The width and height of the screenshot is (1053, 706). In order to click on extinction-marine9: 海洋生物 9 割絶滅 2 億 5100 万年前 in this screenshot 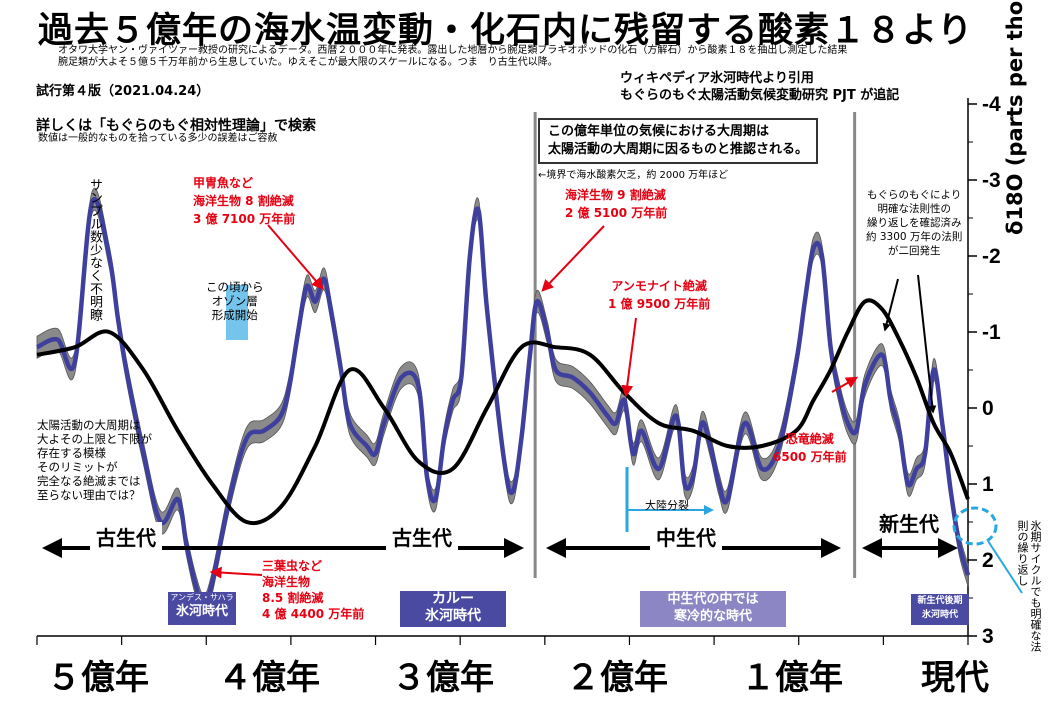, I will do `click(616, 204)`.